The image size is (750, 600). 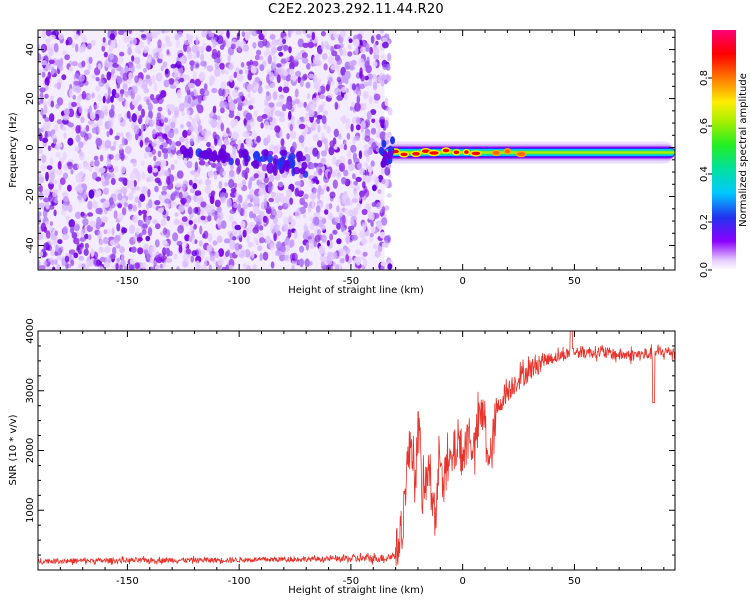 What do you see at coordinates (218, 159) in the screenshot?
I see `weak-band-blob` at bounding box center [218, 159].